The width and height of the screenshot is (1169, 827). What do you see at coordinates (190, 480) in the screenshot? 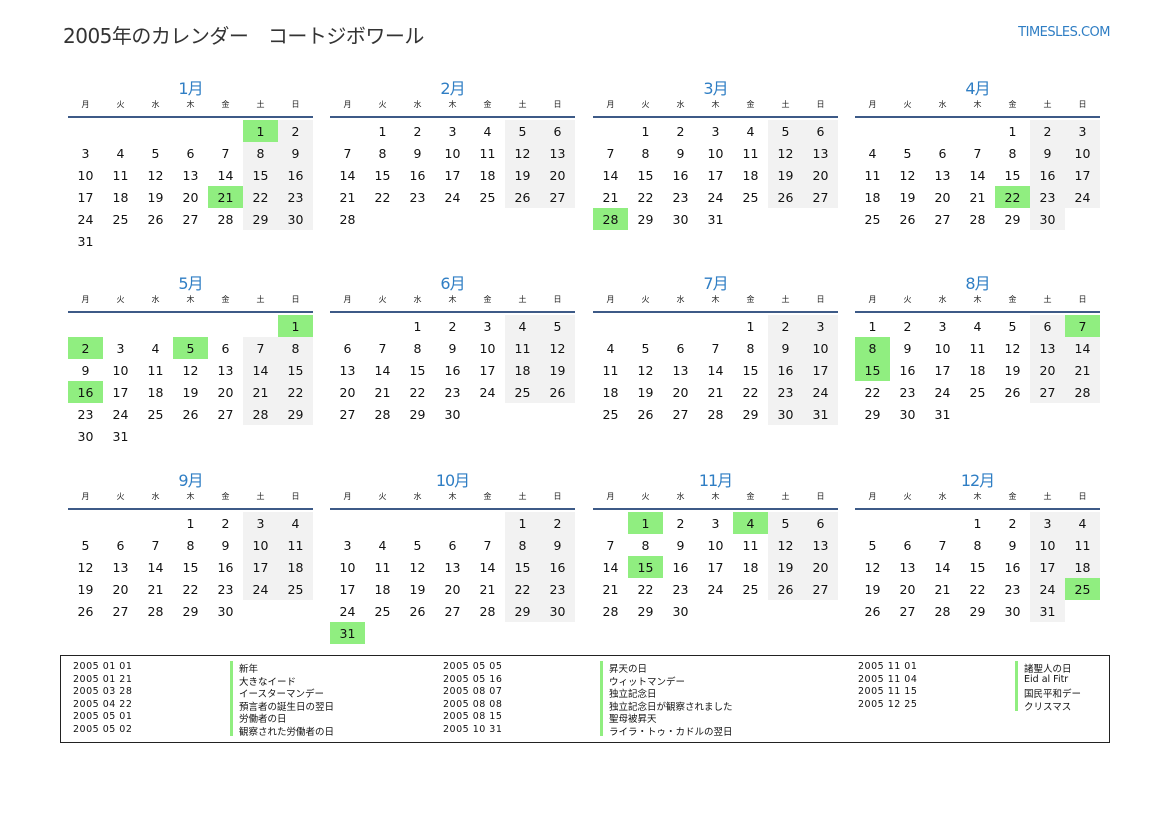
I see `month-name: 9月` at bounding box center [190, 480].